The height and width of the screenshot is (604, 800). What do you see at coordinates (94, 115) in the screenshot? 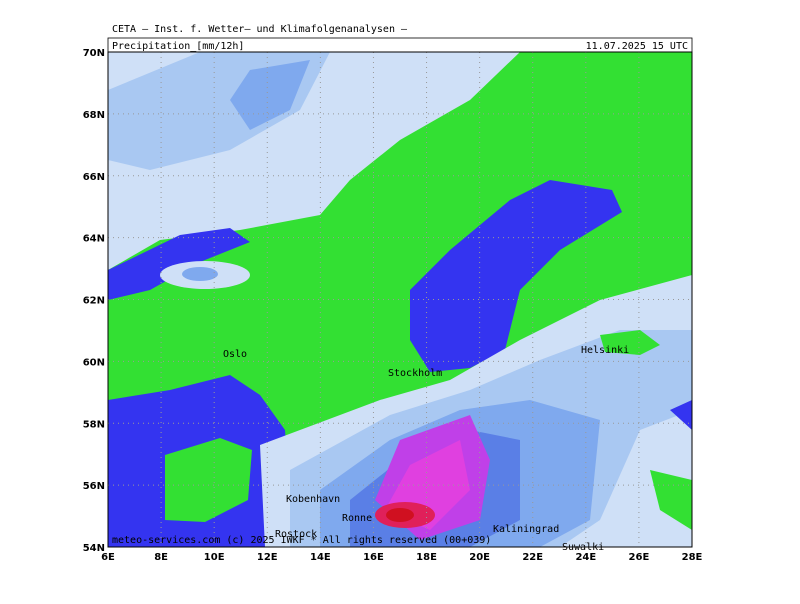
I see `lat-label: 68N` at bounding box center [94, 115].